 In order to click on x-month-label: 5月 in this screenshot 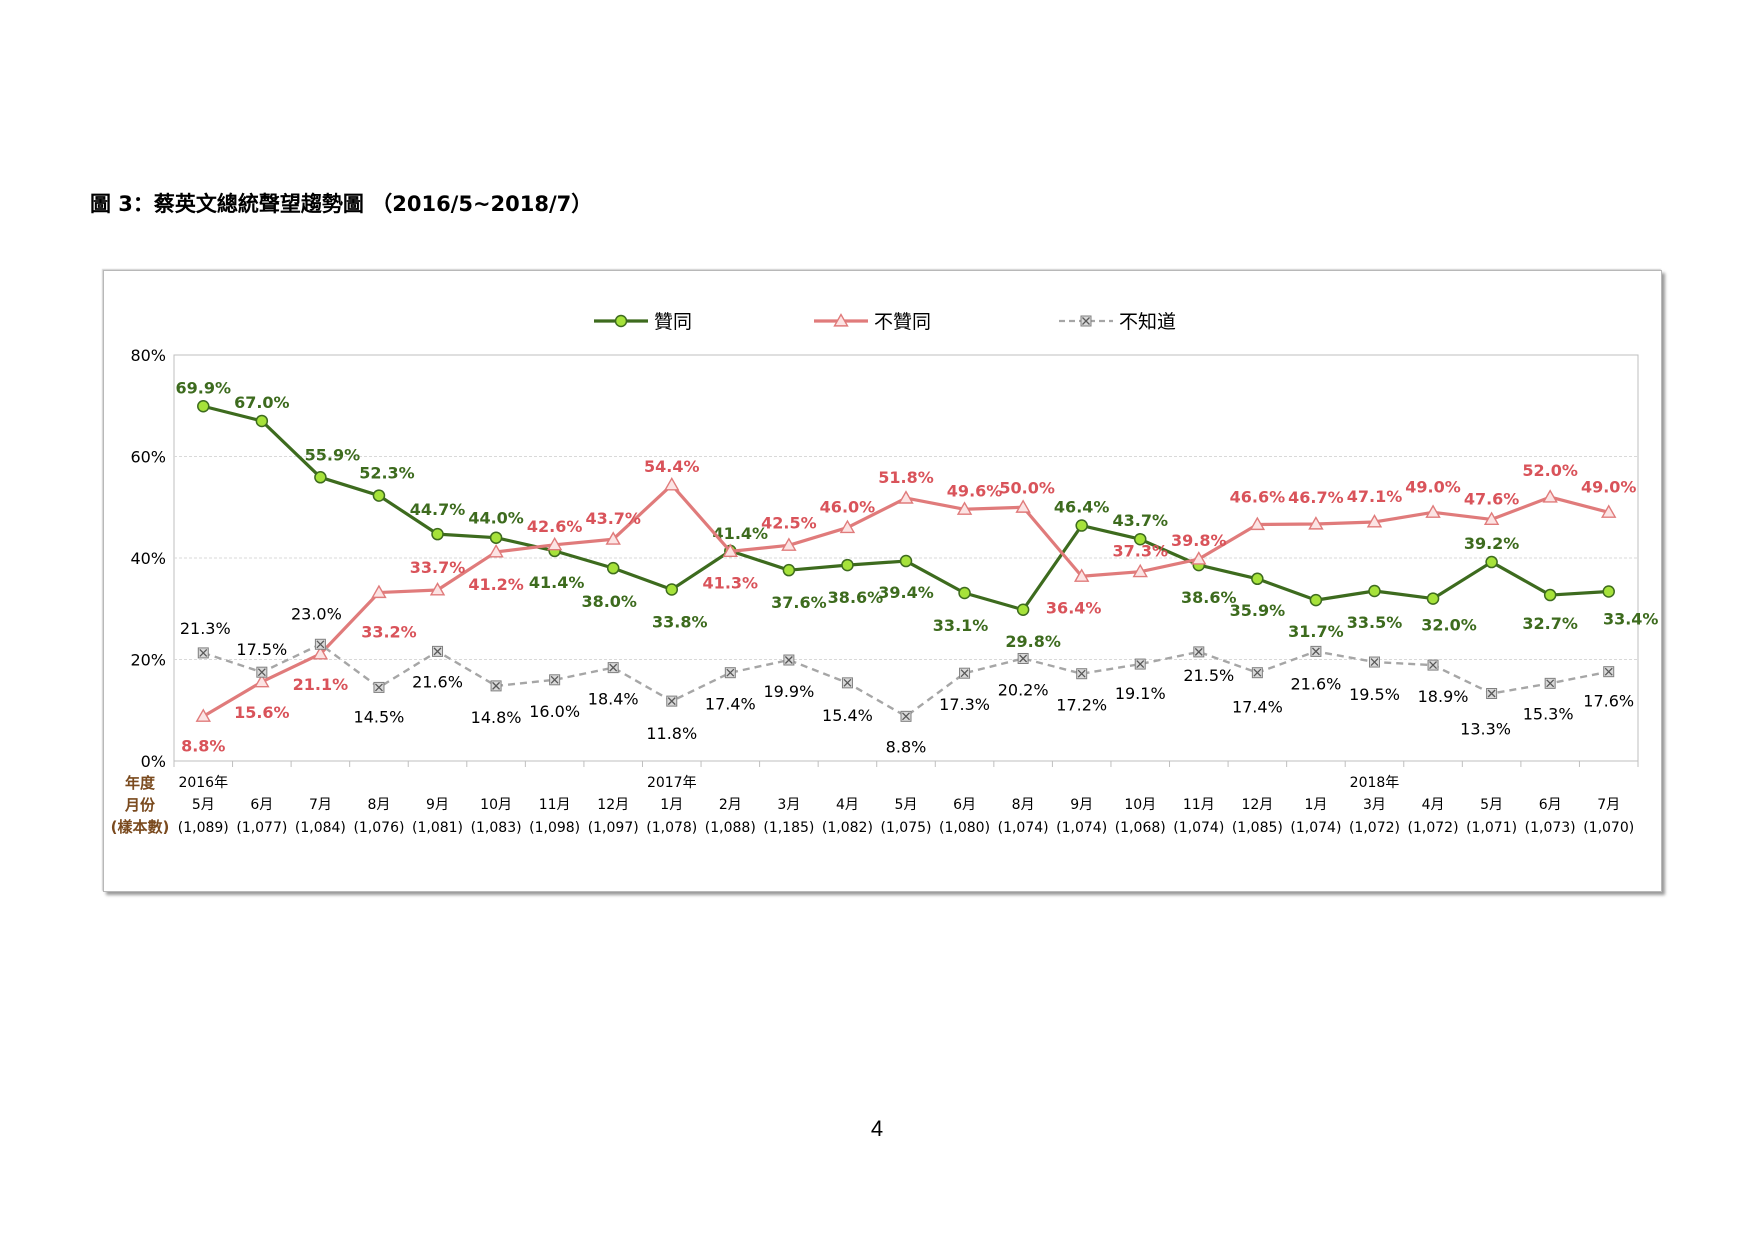, I will do `click(1491, 805)`.